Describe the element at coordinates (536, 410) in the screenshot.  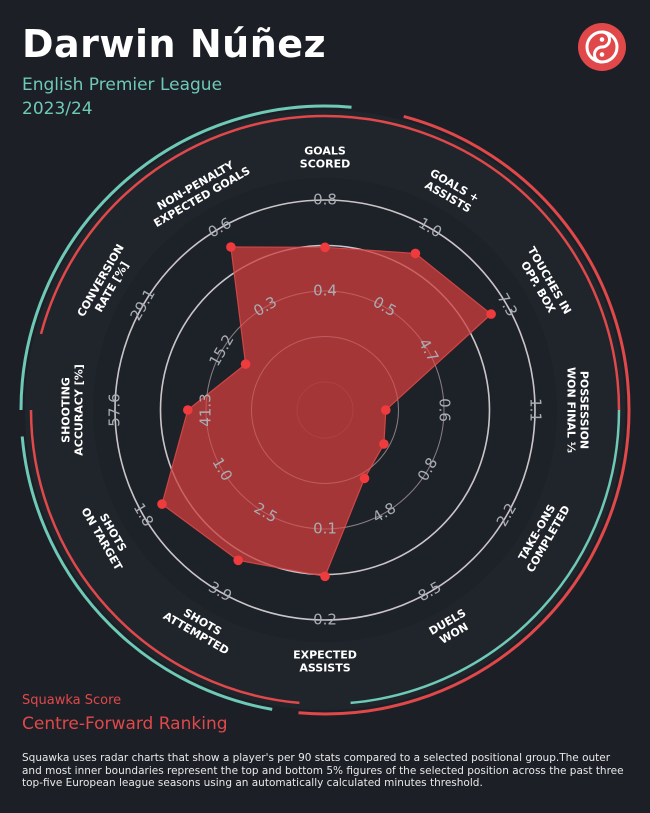
I see `tick-label: 1.1` at that location.